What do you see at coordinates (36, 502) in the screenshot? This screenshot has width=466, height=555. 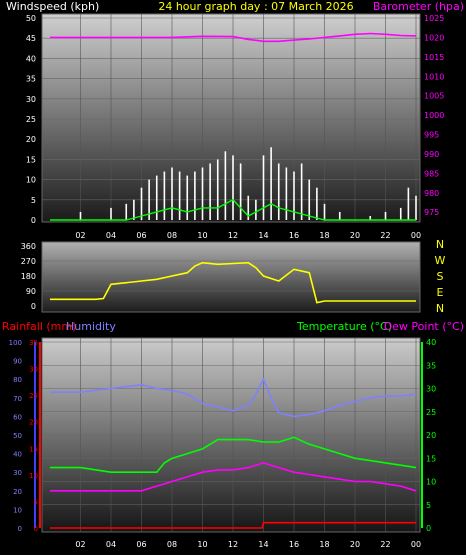 I see `rain-tick-label: 5` at bounding box center [36, 502].